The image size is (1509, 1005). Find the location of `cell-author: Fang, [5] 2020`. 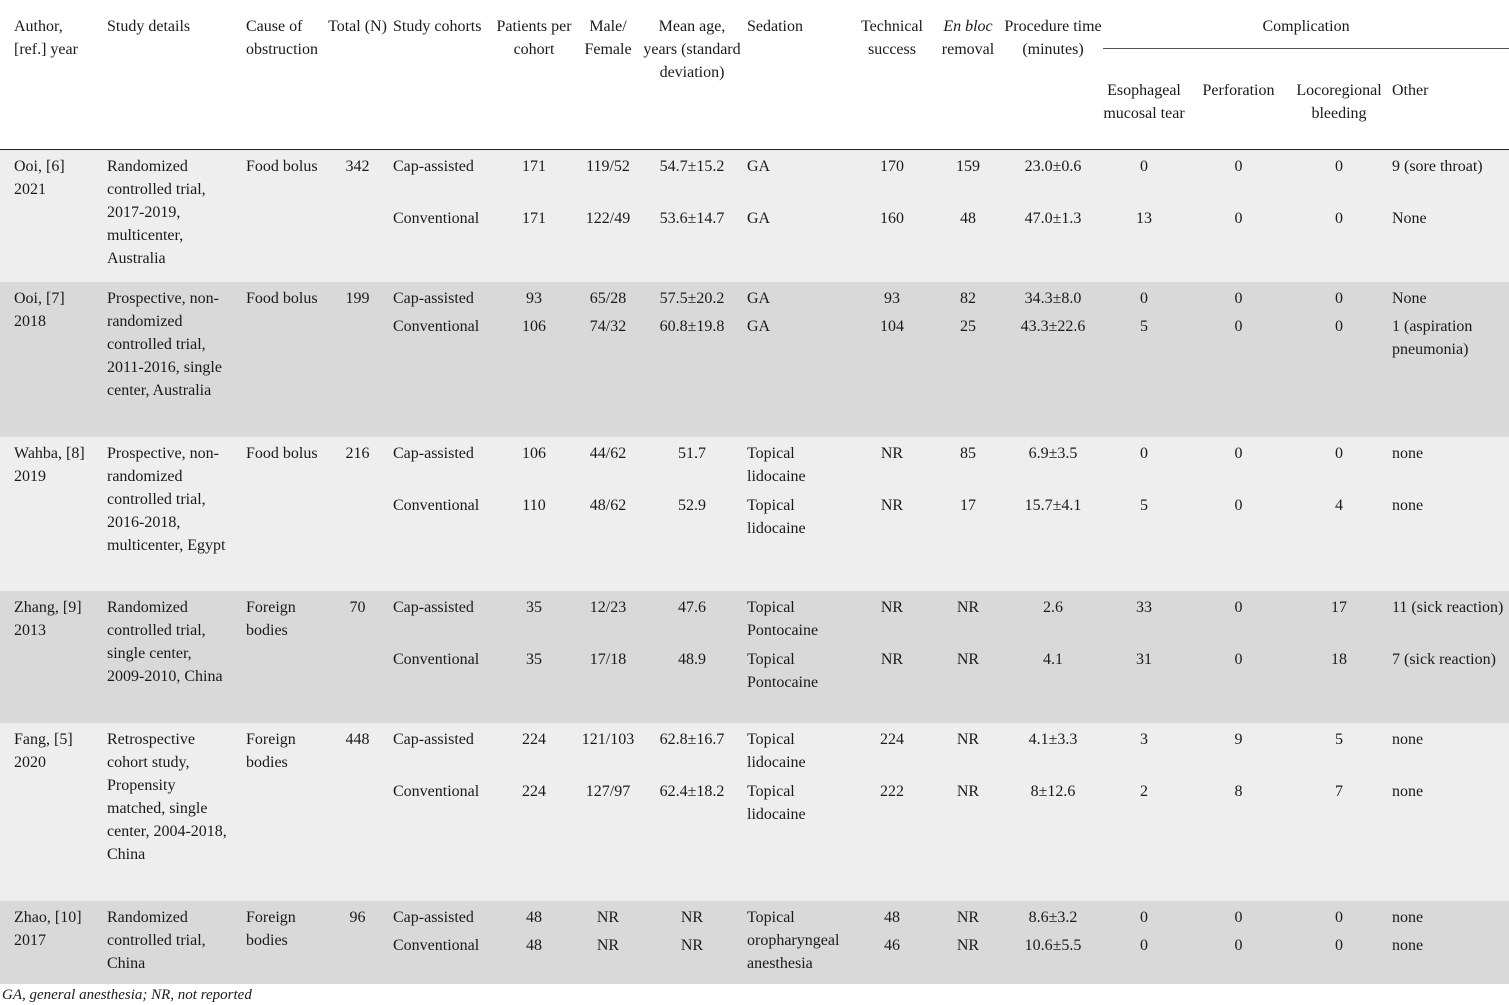

cell-author: Fang, [5] 2020 is located at coordinates (46, 812).